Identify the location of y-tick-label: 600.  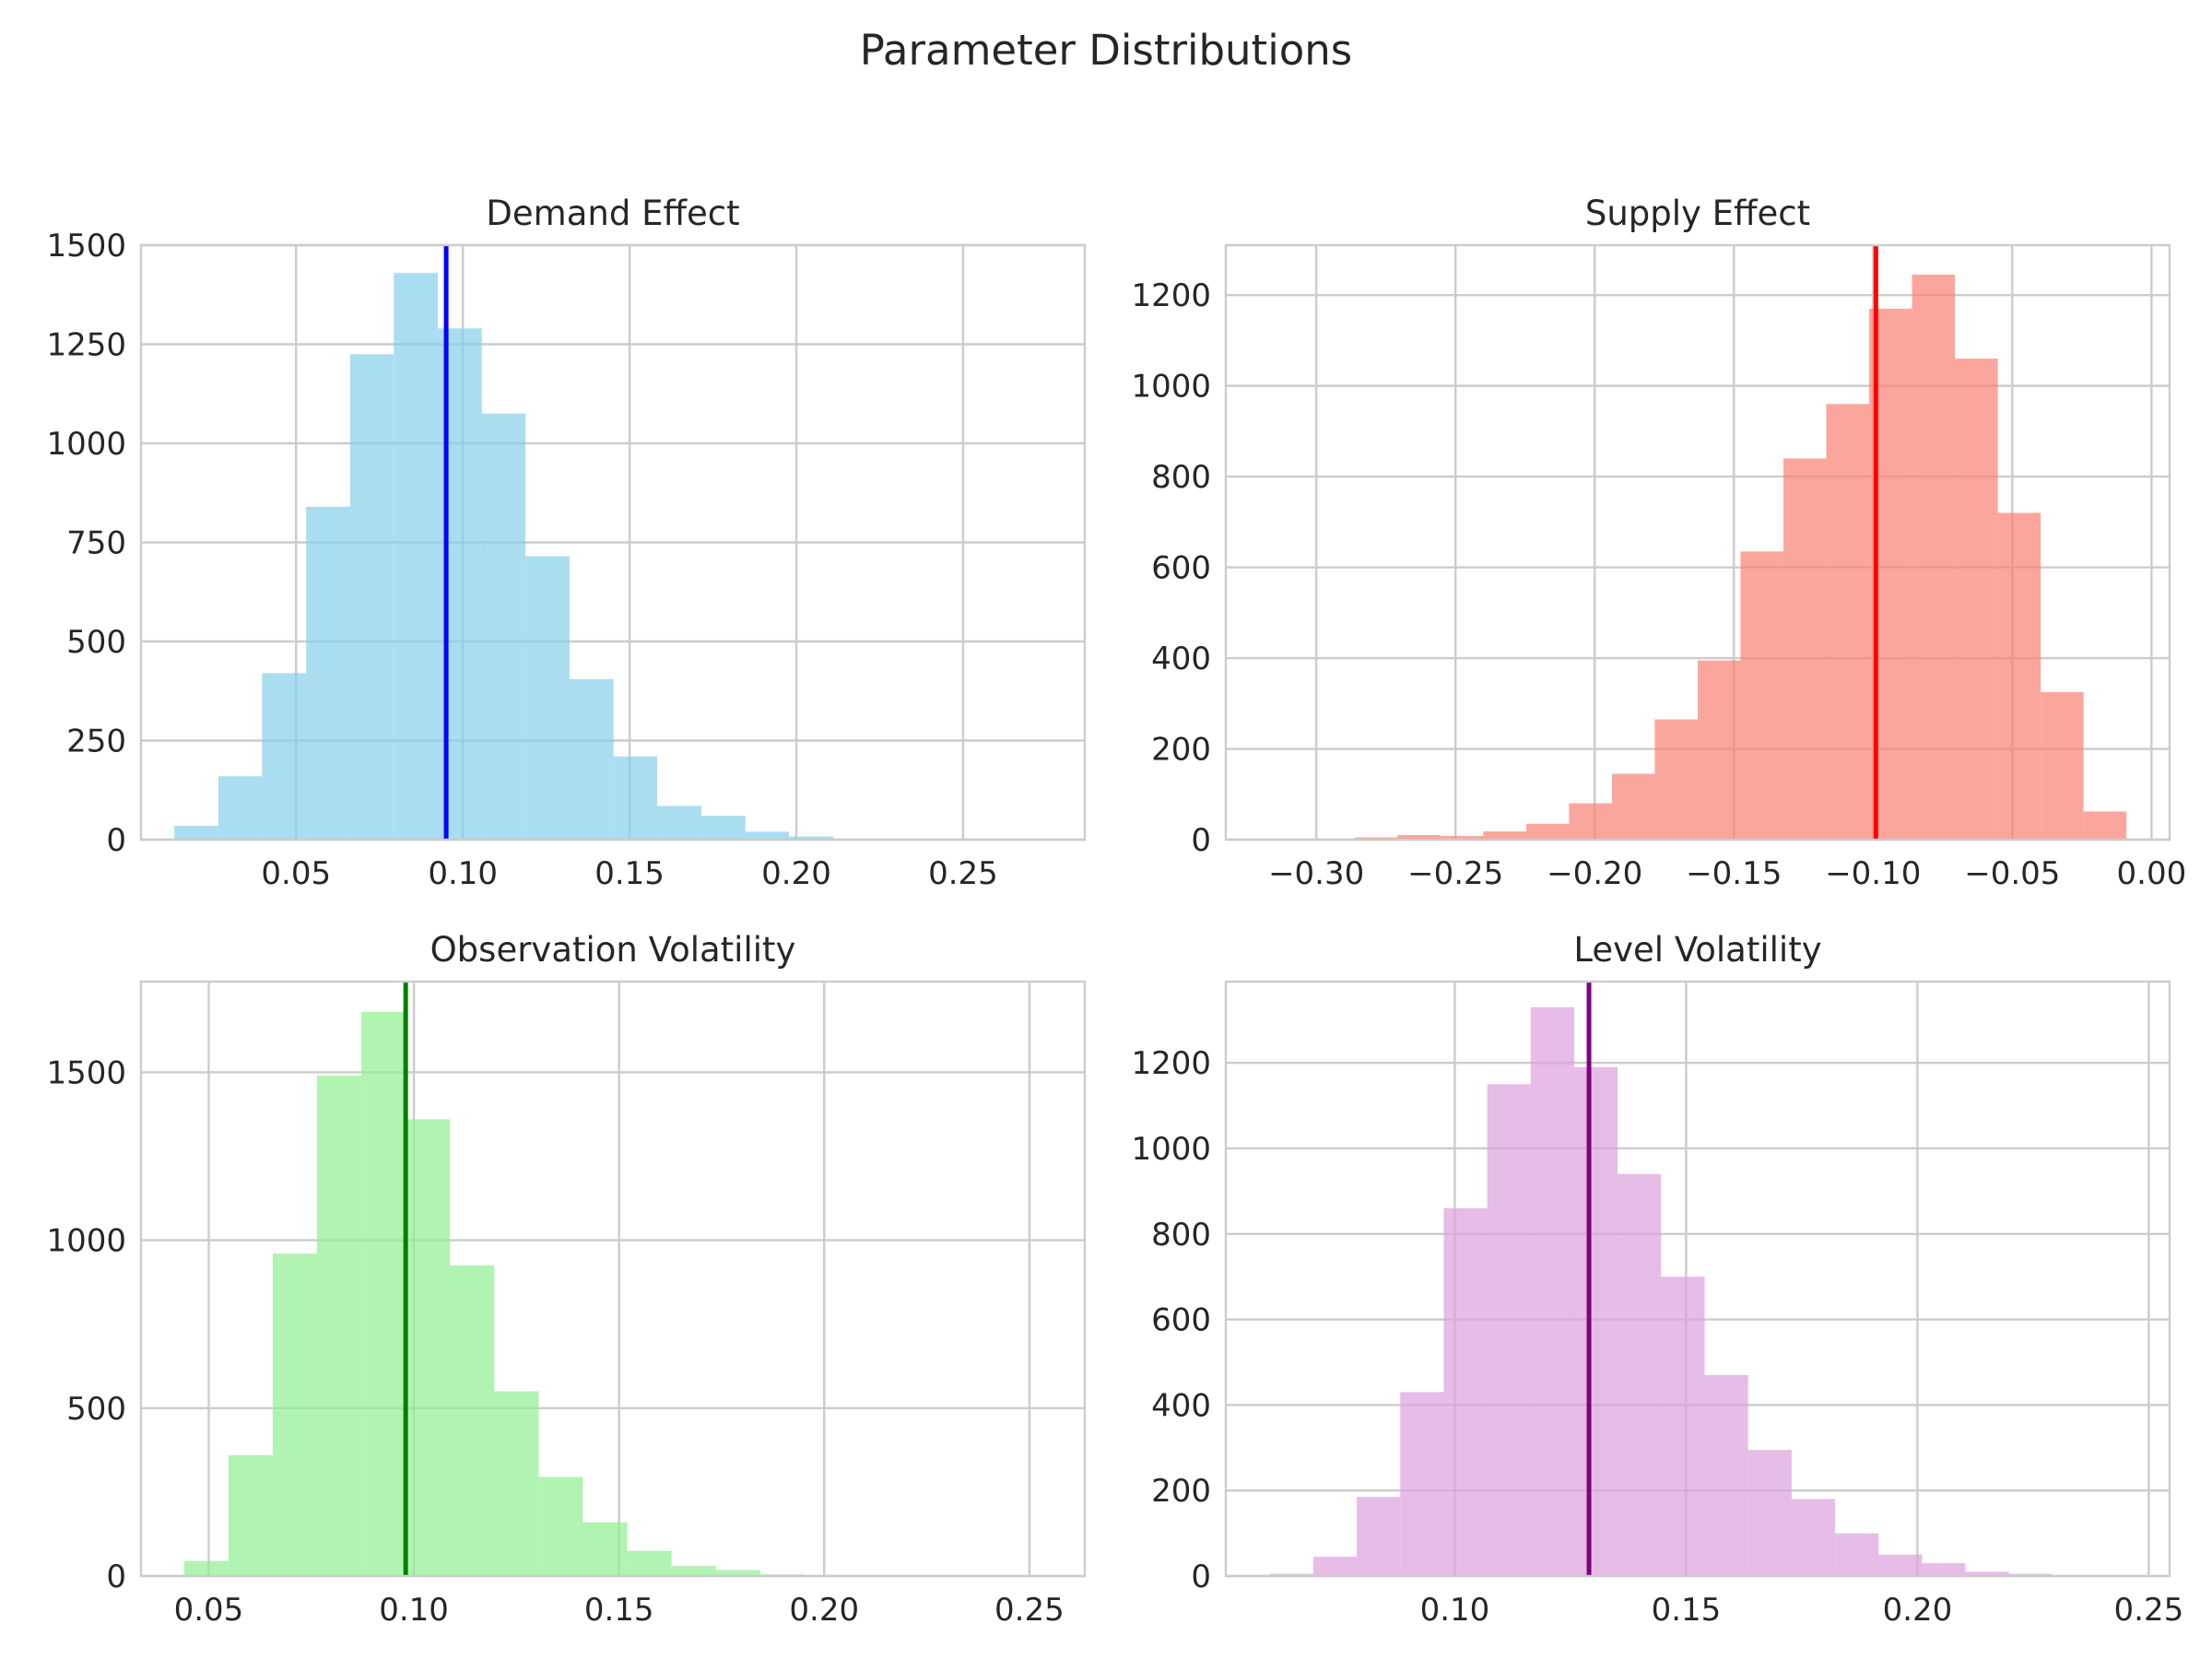
(1181, 568).